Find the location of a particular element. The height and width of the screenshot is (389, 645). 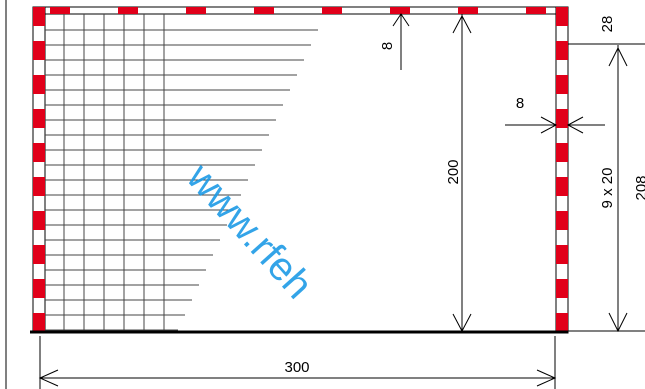

crossbar is located at coordinates (298, 10).